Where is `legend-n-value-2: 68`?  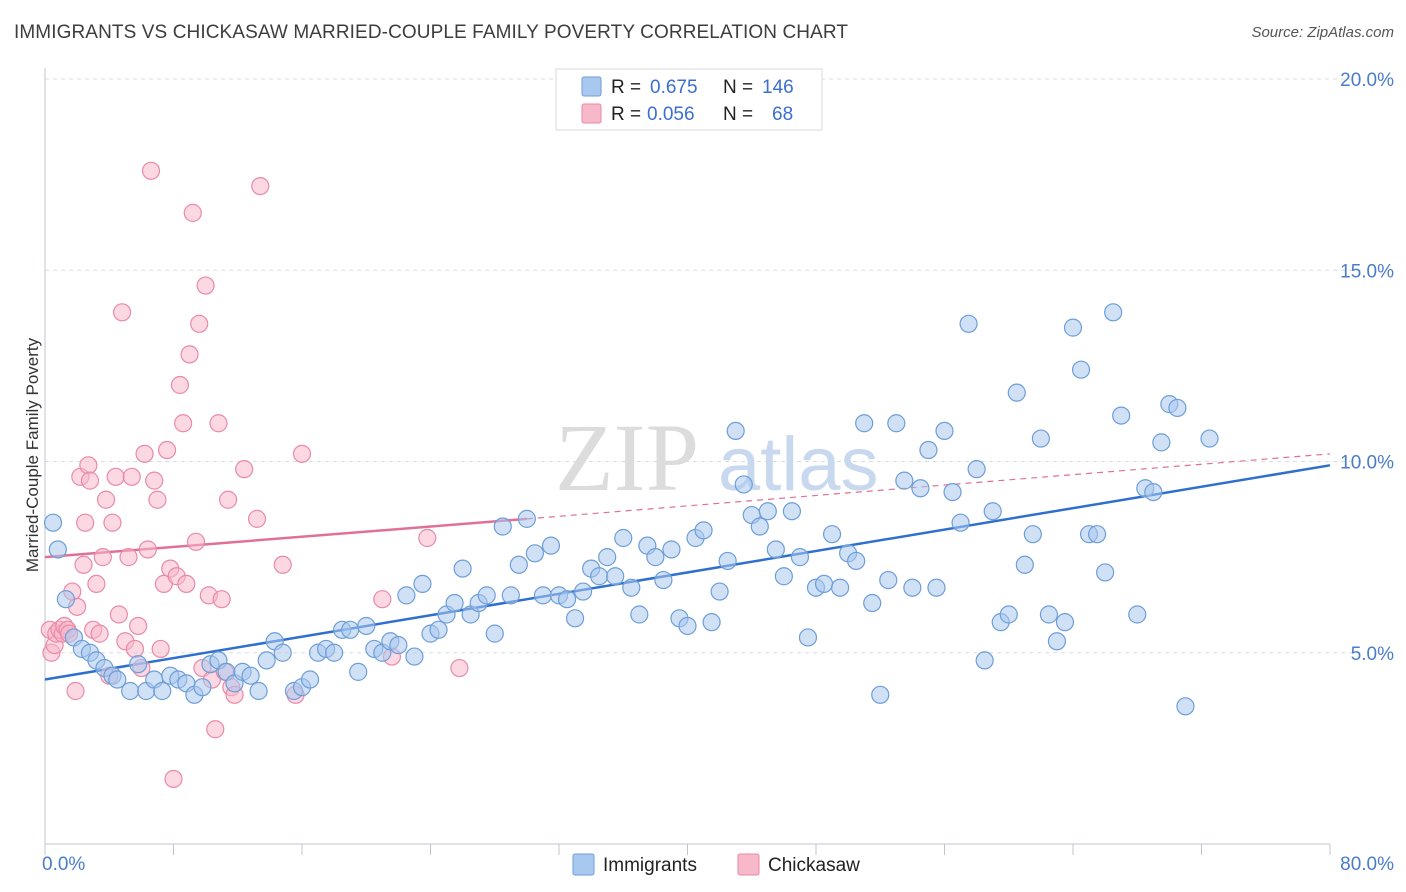 legend-n-value-2: 68 is located at coordinates (782, 114).